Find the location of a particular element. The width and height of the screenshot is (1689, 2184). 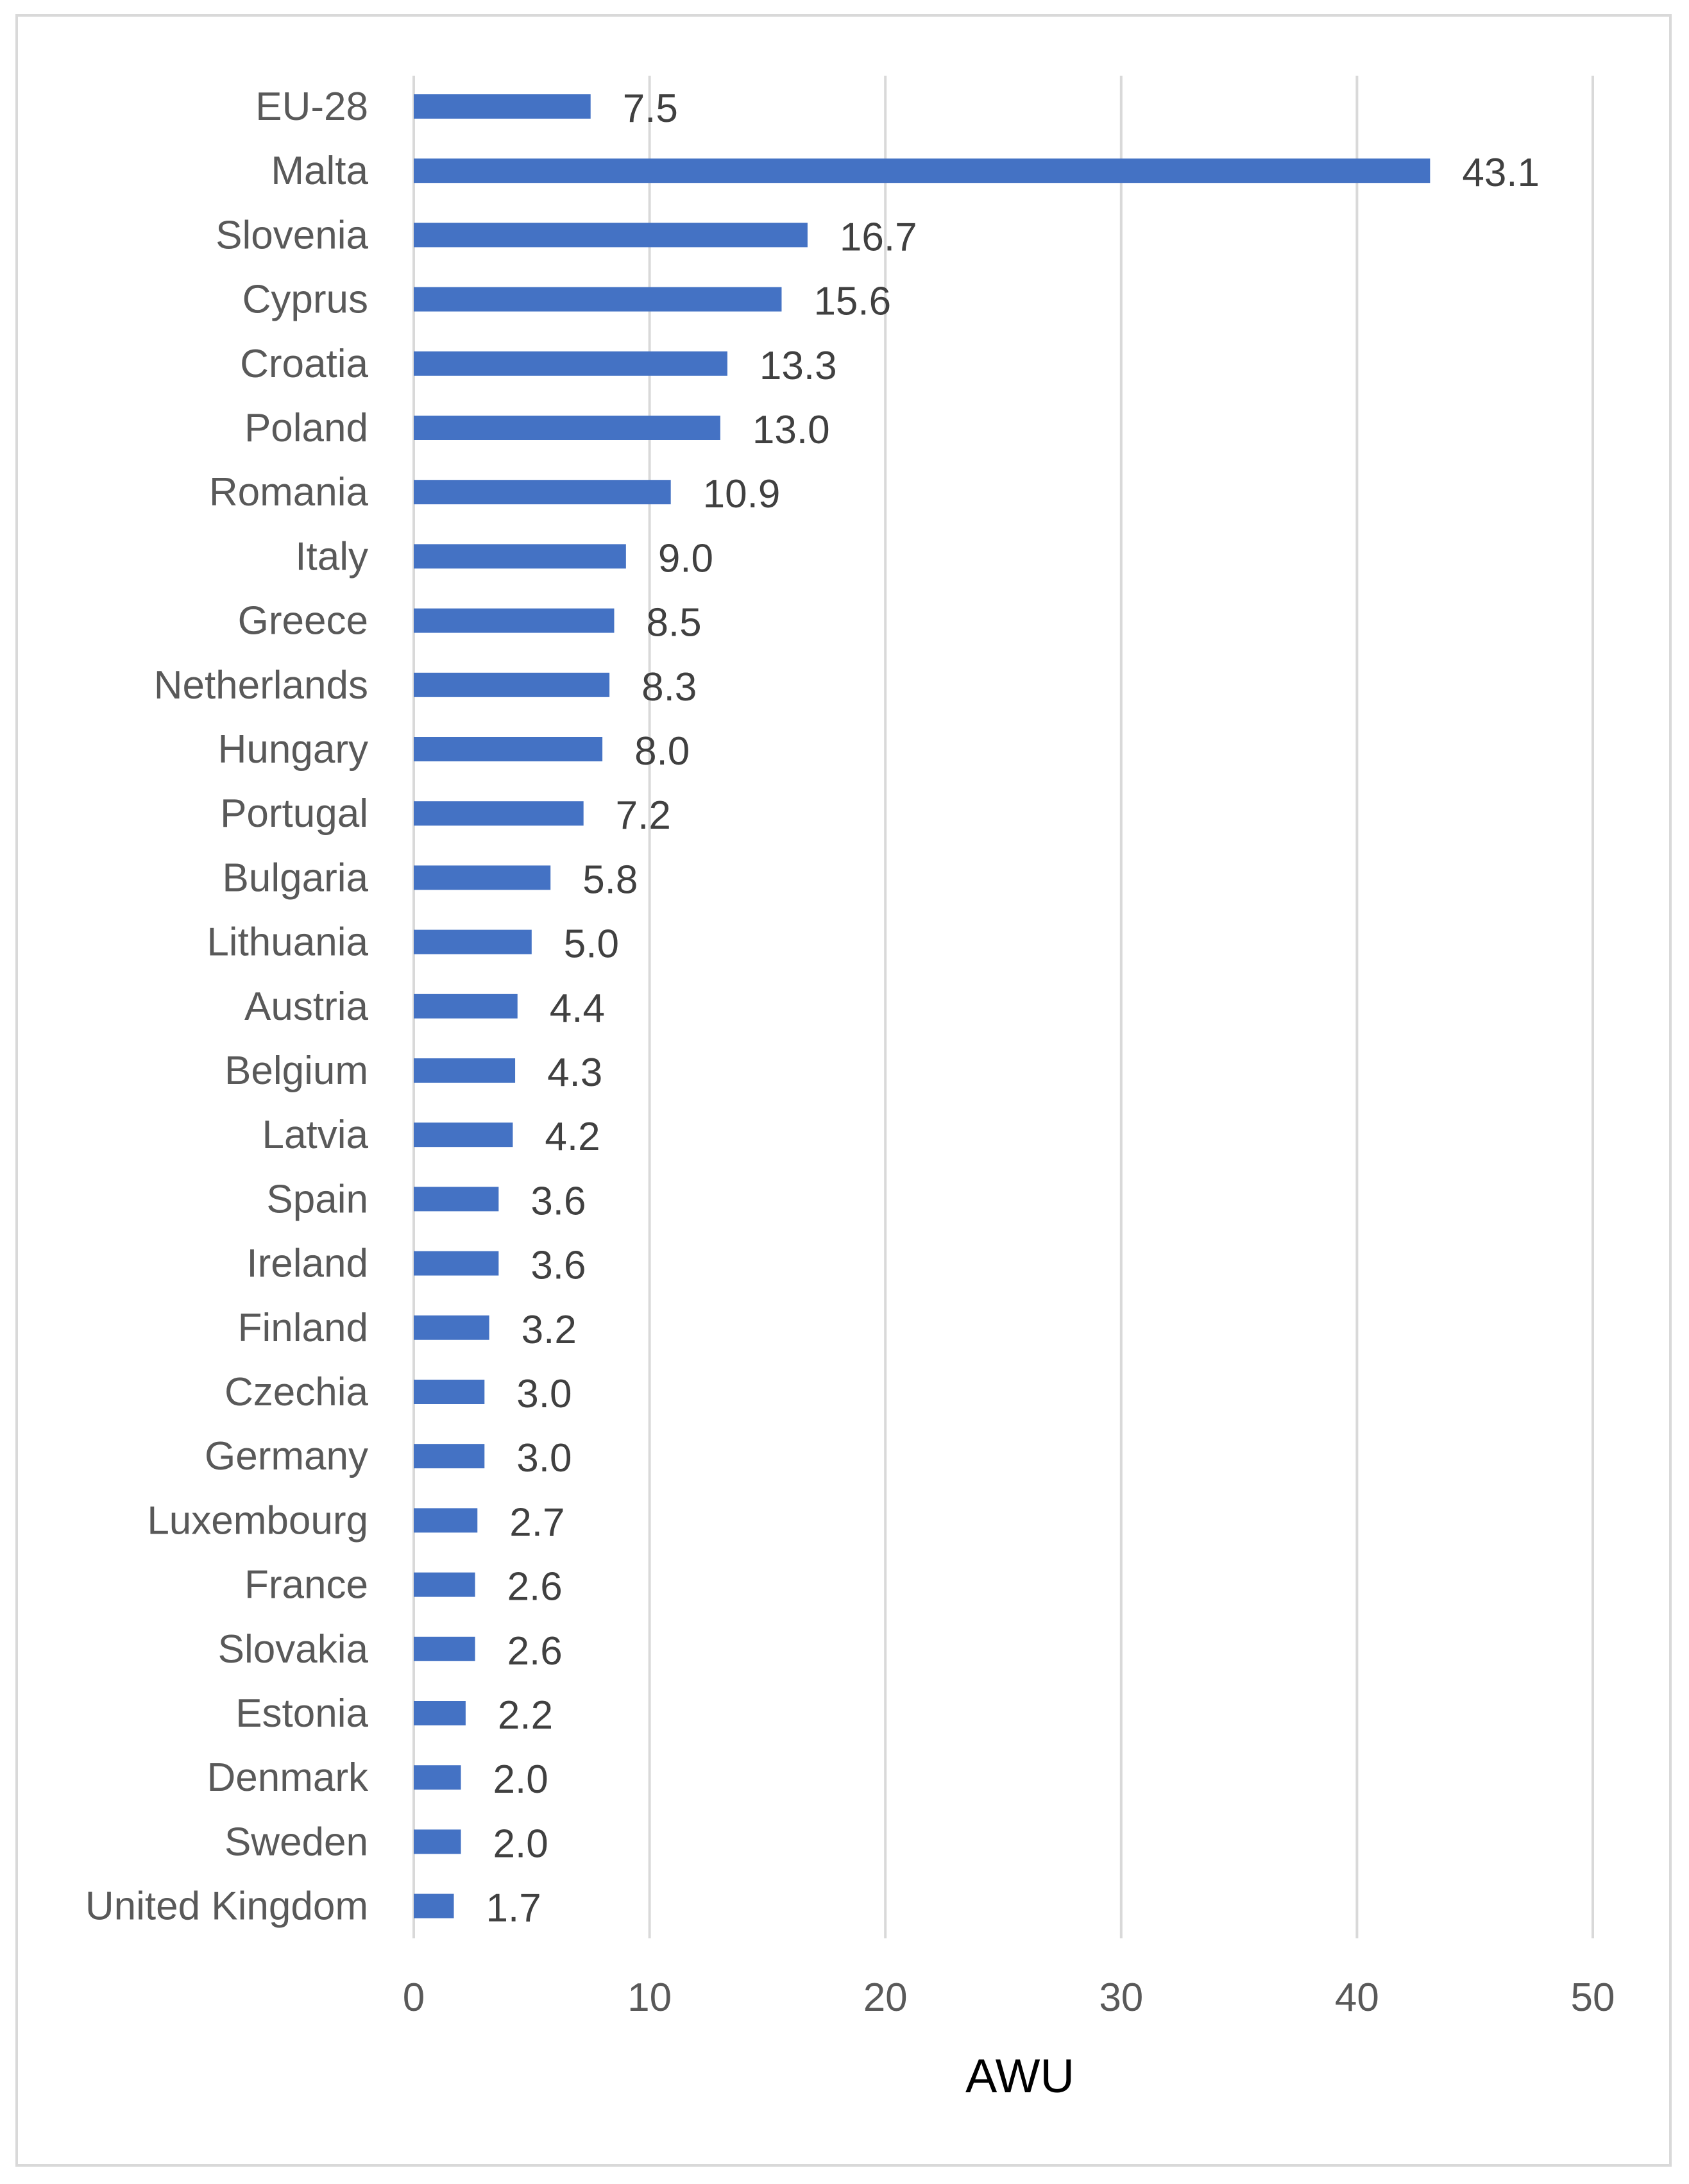

category-label: Netherlands is located at coordinates (261, 685).